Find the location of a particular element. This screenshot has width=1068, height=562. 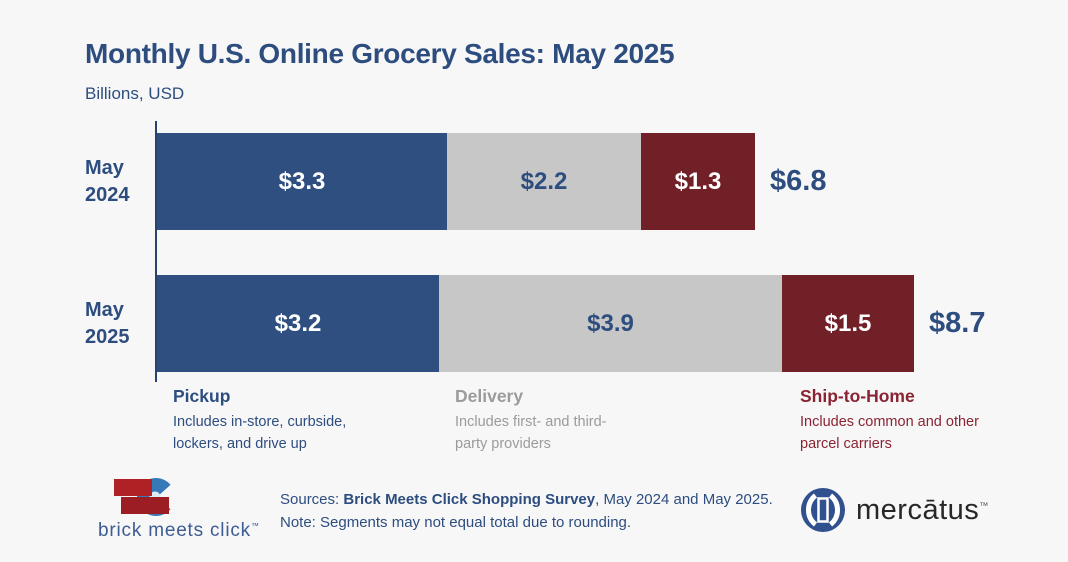

segment-delivery: $2.2 is located at coordinates (544, 181).